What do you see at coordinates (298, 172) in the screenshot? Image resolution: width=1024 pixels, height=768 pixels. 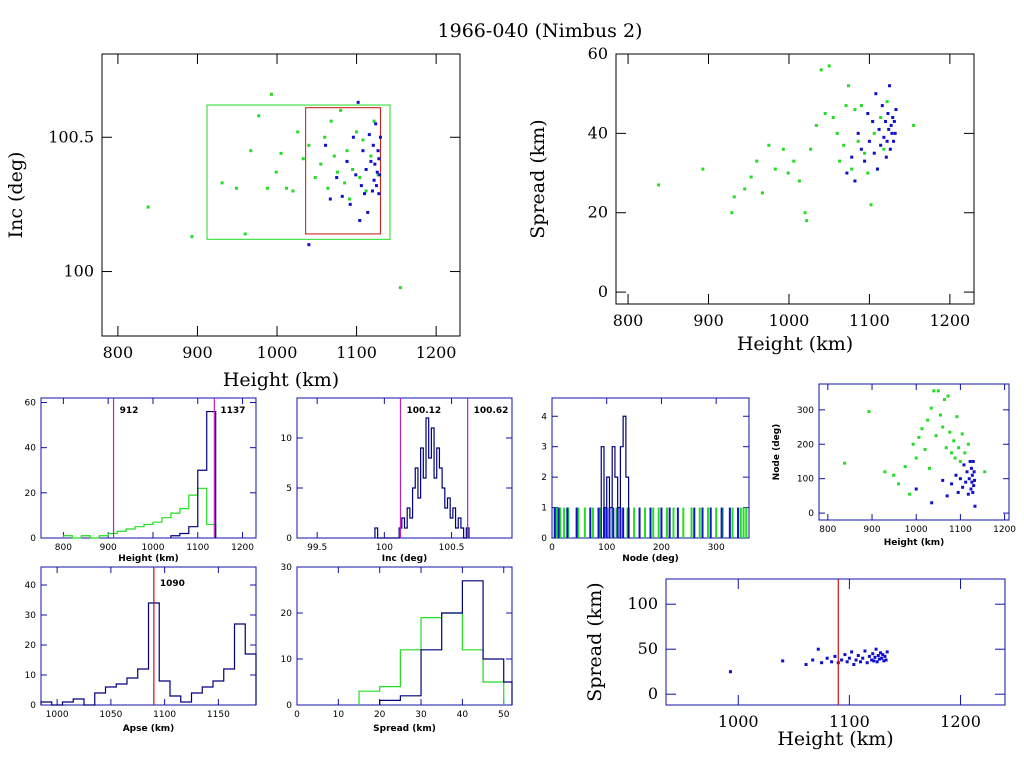 I see `selection-box` at bounding box center [298, 172].